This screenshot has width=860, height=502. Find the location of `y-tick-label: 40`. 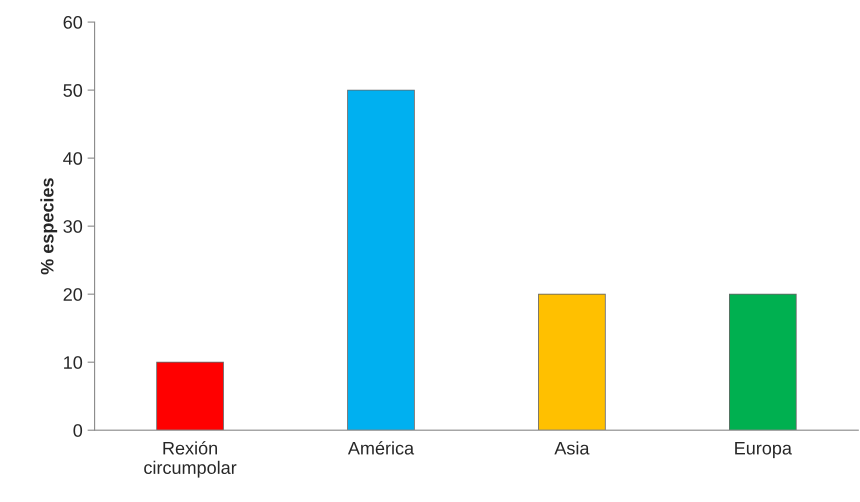

y-tick-label: 40 is located at coordinates (72, 158).